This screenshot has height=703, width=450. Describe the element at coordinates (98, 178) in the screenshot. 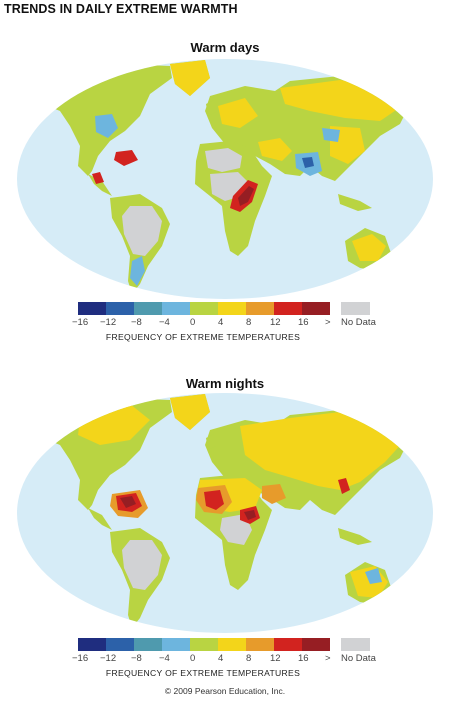

I see `central-america-hot` at that location.